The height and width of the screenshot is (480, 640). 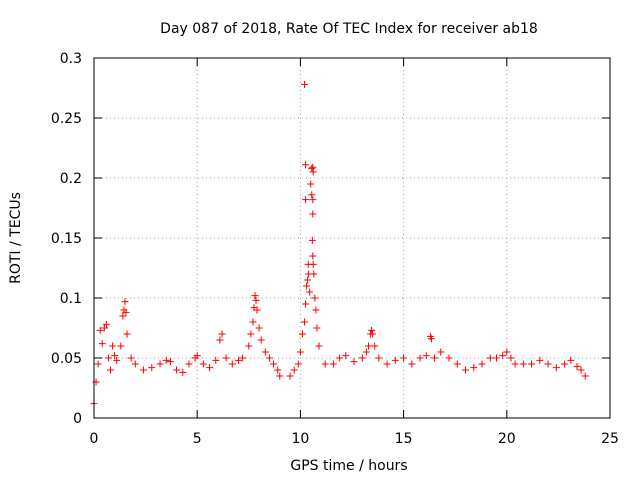 What do you see at coordinates (507, 439) in the screenshot?
I see `x-tick-label: 20` at bounding box center [507, 439].